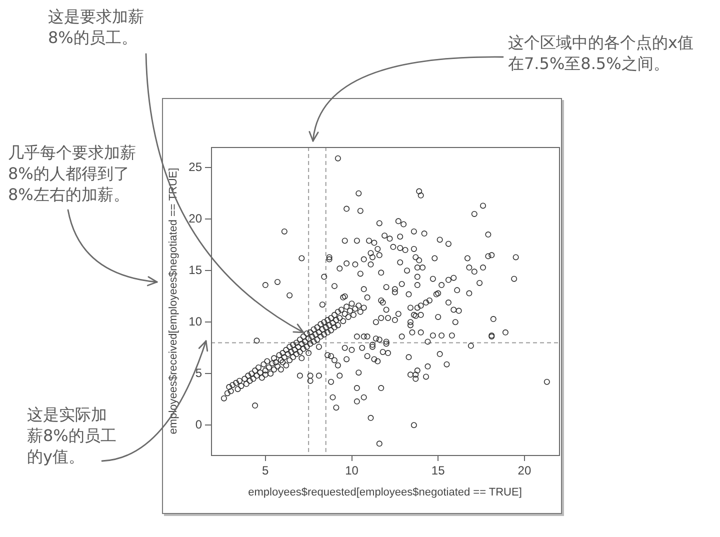 Image resolution: width=720 pixels, height=537 pixels. What do you see at coordinates (198, 373) in the screenshot?
I see `y-tick-label: 5` at bounding box center [198, 373].